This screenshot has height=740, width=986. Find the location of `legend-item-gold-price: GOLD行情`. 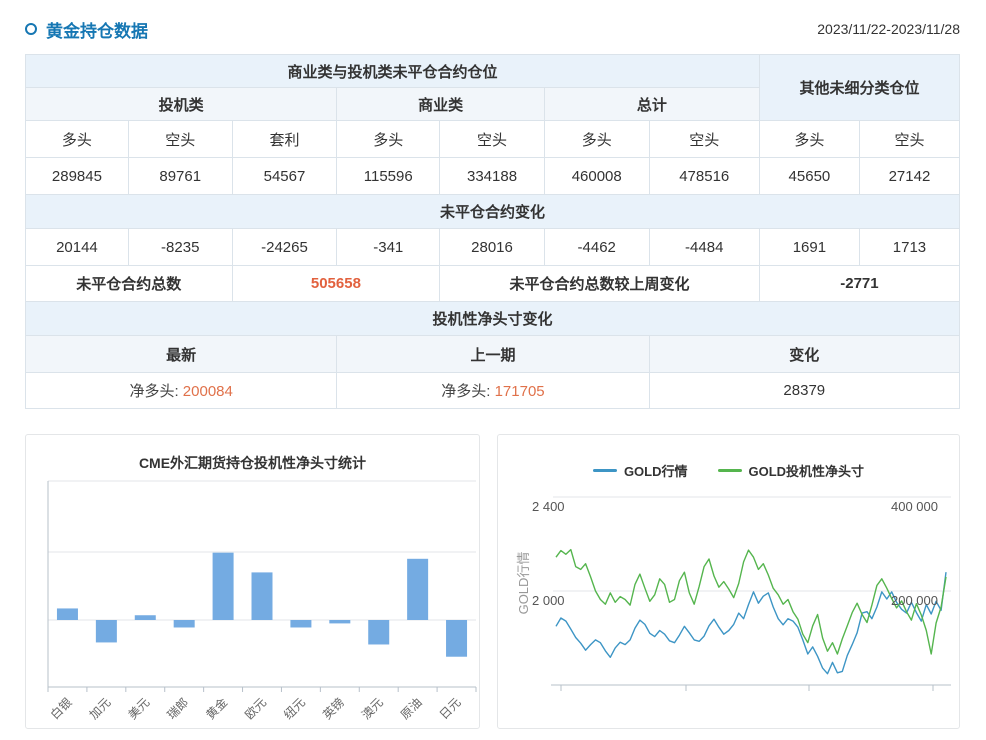

legend-item-gold-price: GOLD行情 is located at coordinates (640, 470).